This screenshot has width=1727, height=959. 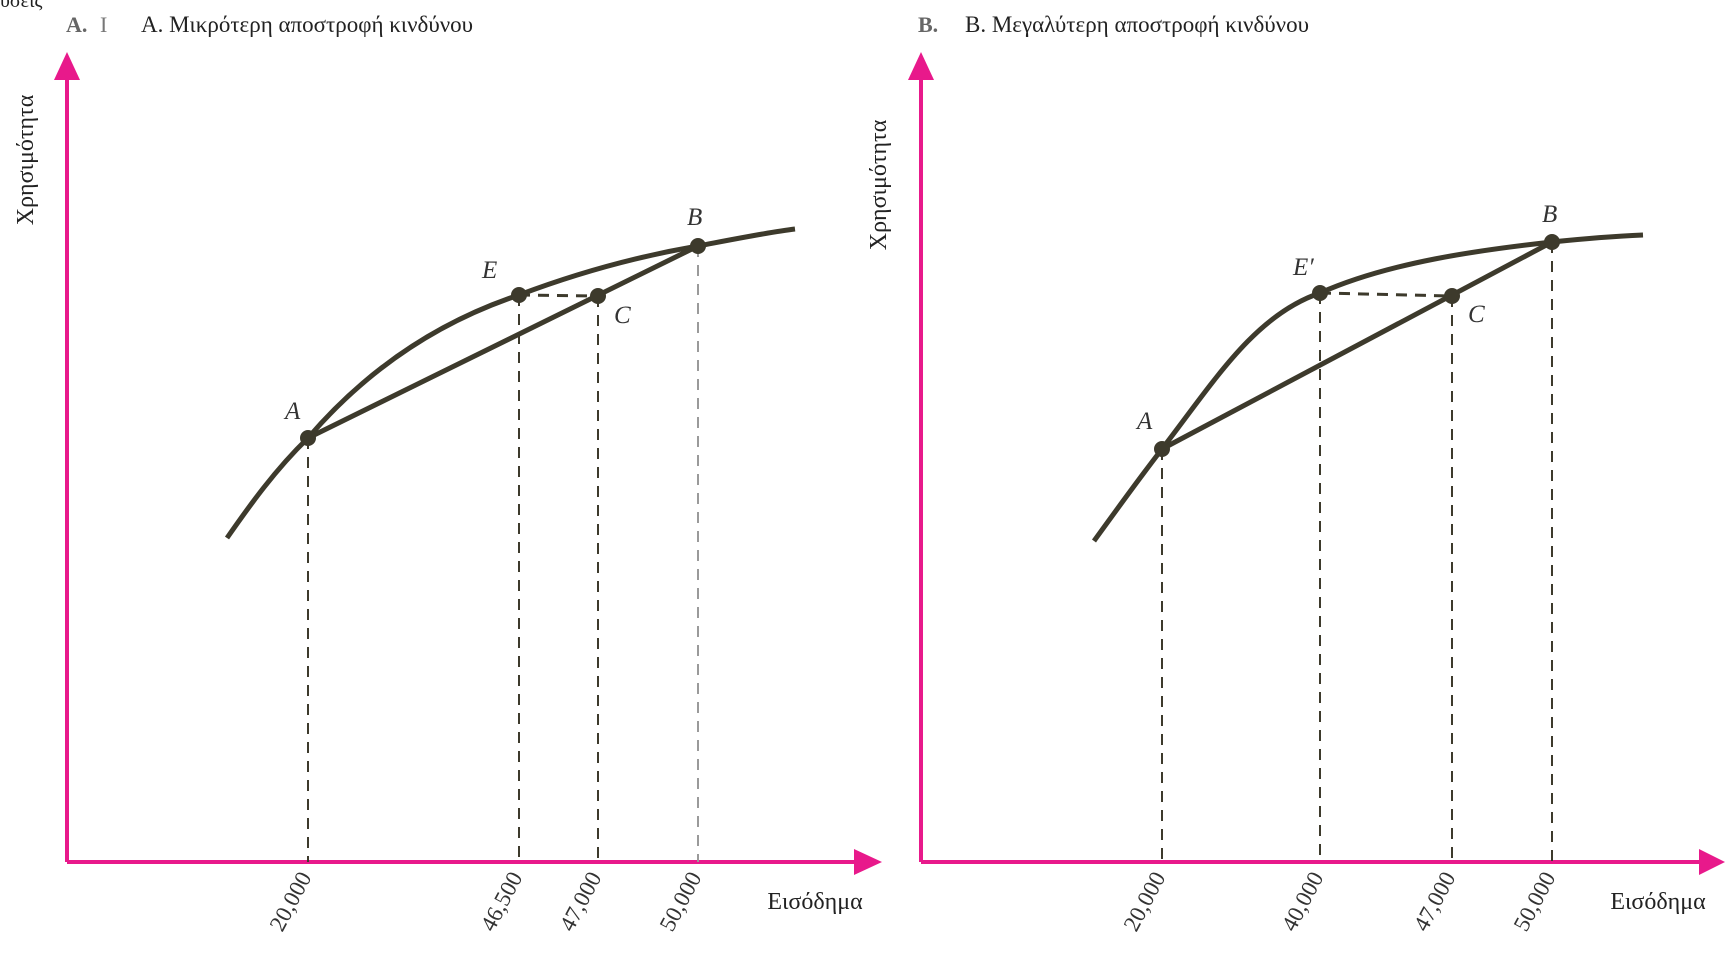 I want to click on panel-b-point-b, so click(x=1552, y=242).